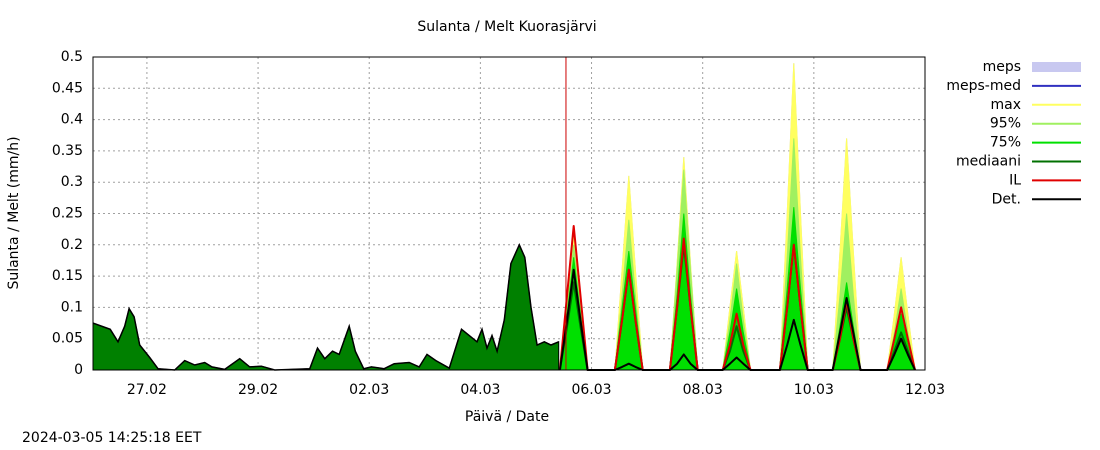  What do you see at coordinates (1015, 180) in the screenshot?
I see `legend-label: IL` at bounding box center [1015, 180].